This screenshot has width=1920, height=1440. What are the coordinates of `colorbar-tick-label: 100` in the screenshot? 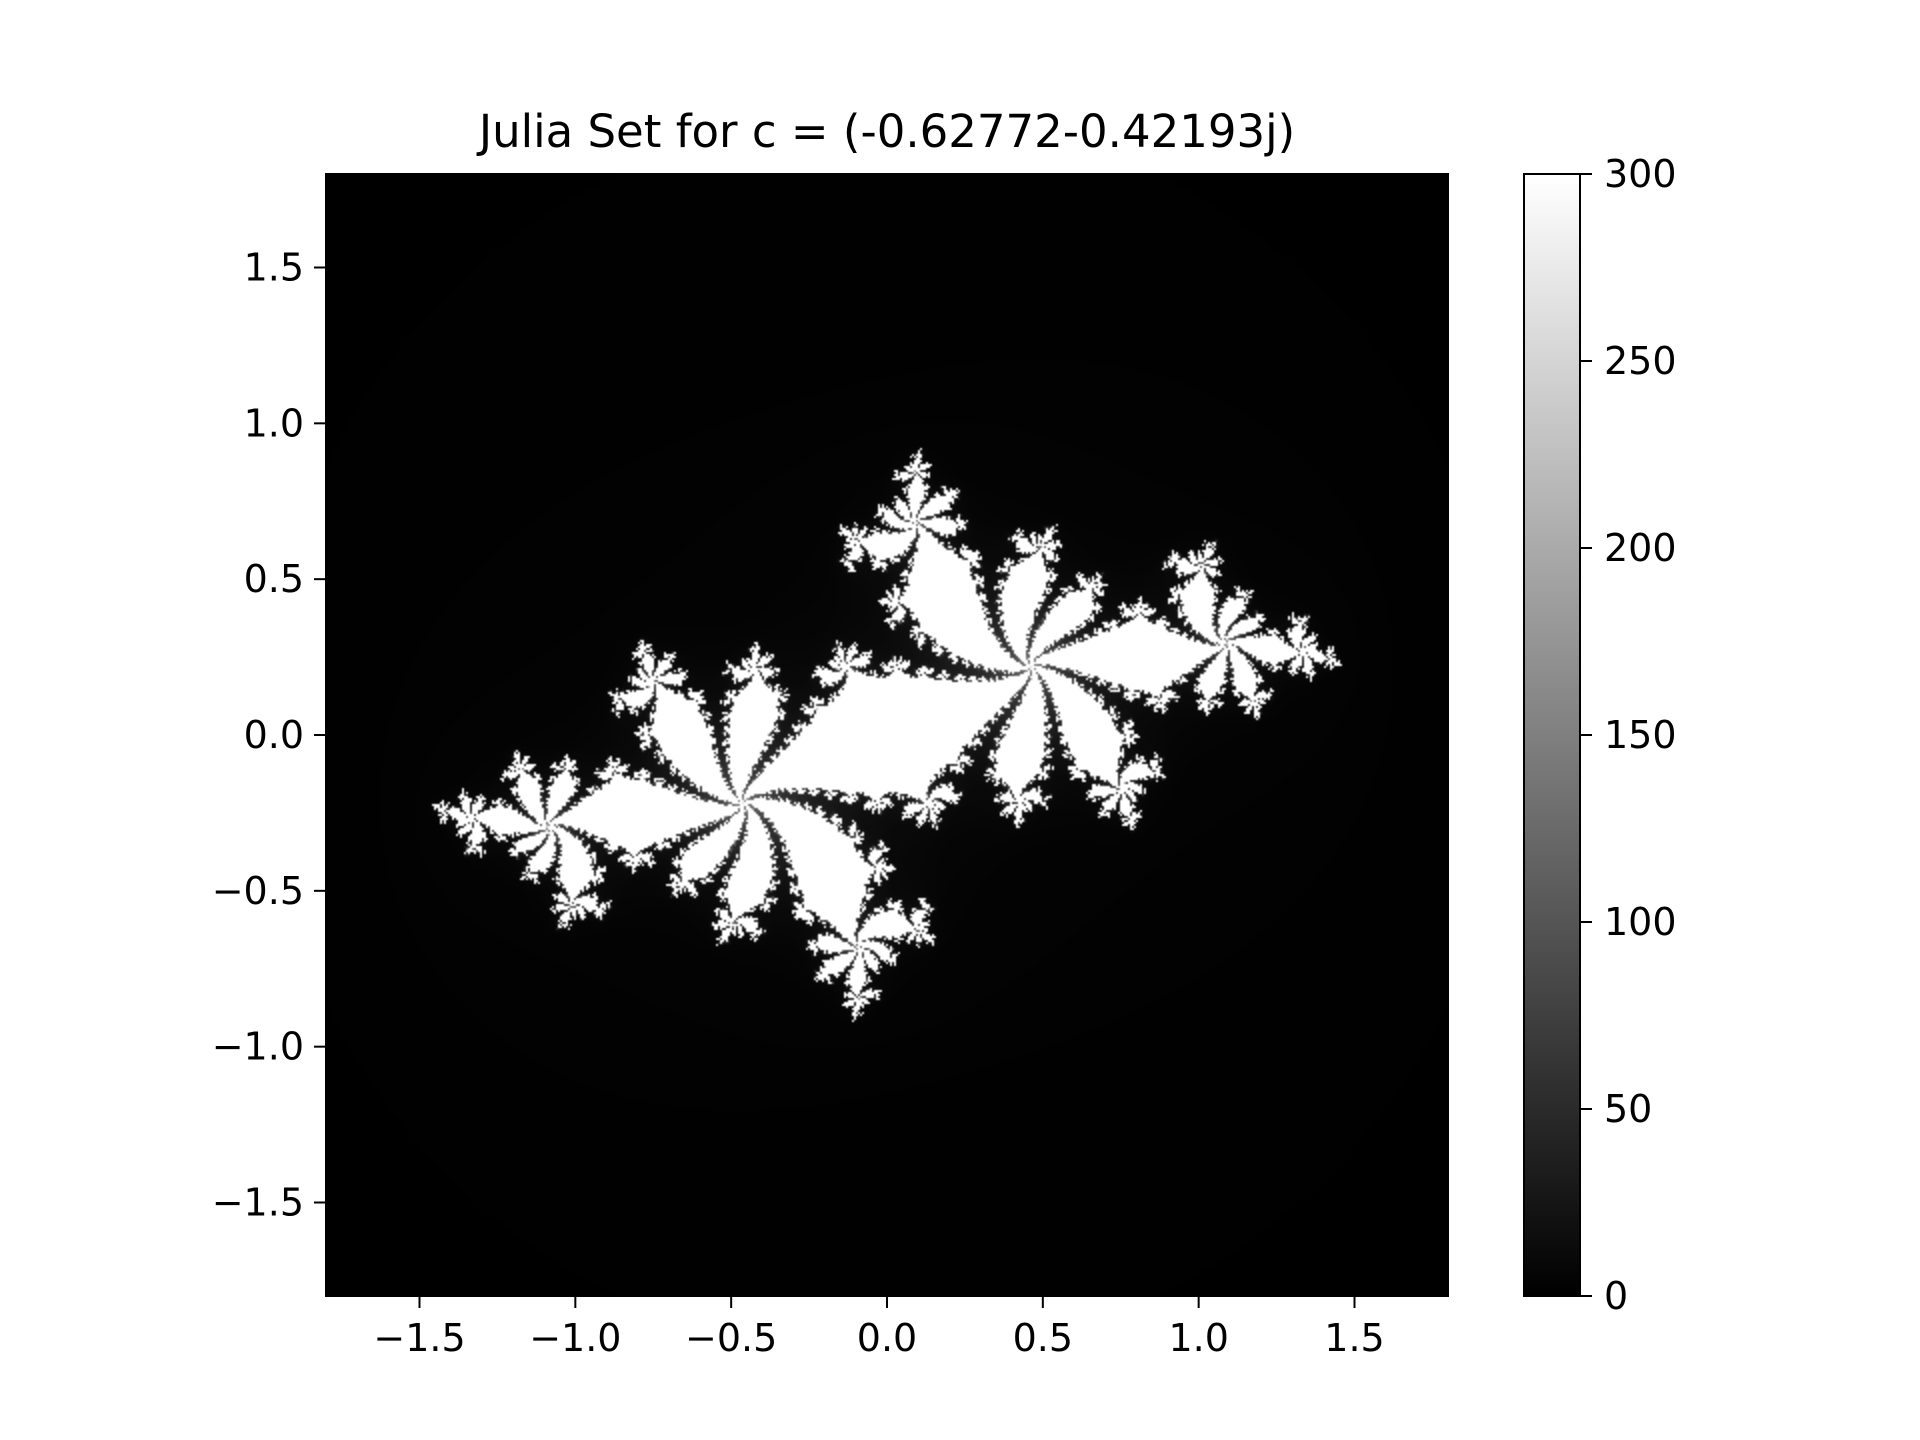 It's located at (1640, 922).